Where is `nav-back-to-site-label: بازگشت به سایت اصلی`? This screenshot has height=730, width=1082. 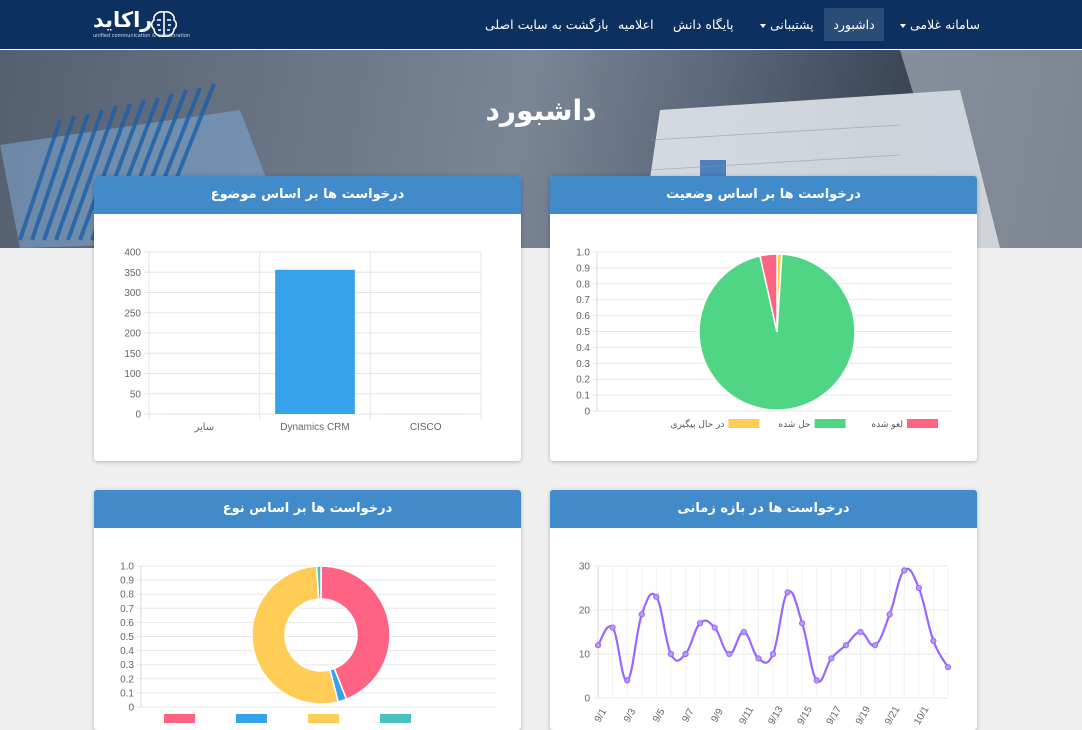 nav-back-to-site-label: بازگشت به سایت اصلی is located at coordinates (547, 24).